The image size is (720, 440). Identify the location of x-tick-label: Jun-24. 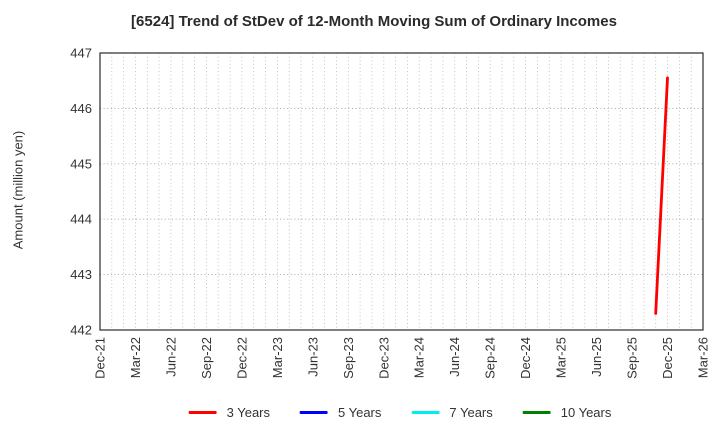
(454, 357).